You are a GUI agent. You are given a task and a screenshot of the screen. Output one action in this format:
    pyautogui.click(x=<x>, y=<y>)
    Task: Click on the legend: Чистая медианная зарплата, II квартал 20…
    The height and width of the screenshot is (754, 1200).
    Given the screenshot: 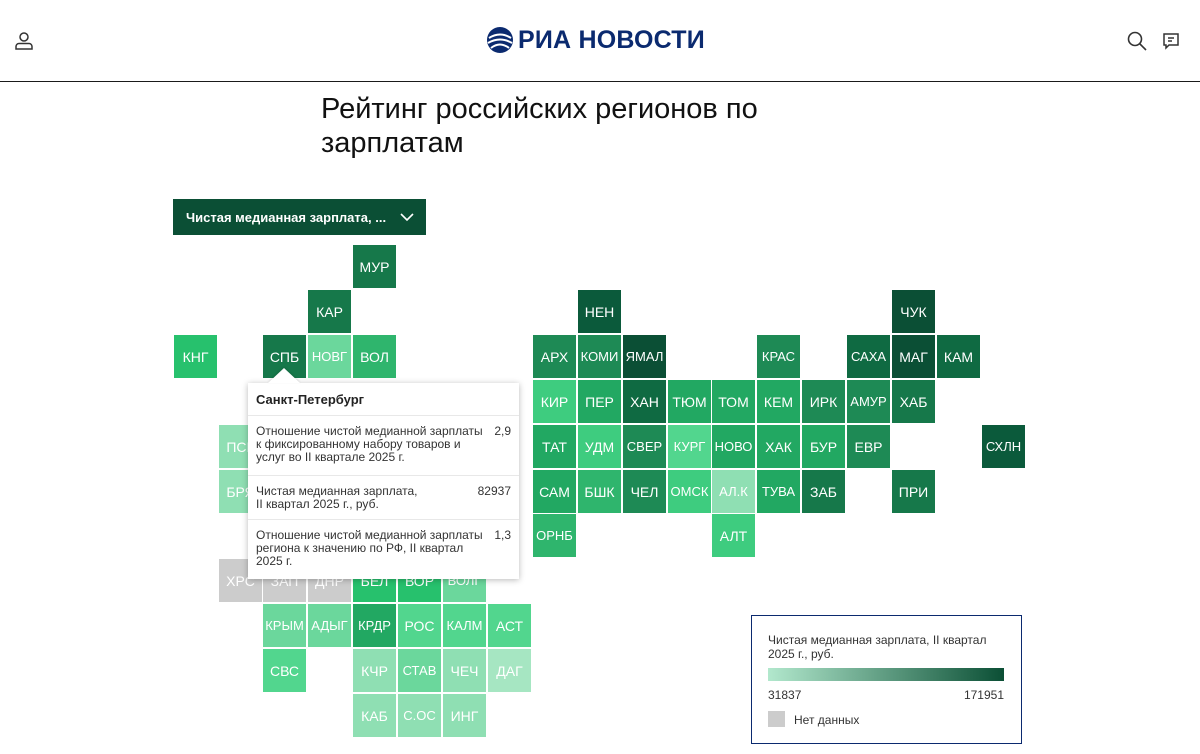 What is the action you would take?
    pyautogui.click(x=886, y=679)
    